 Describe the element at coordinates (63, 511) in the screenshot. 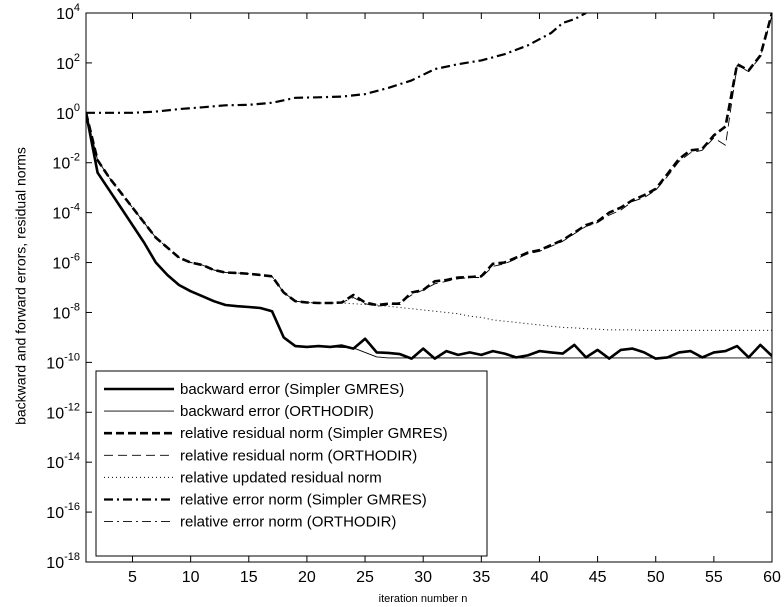

I see `y-tick-label: 10⁻¹⁶` at that location.